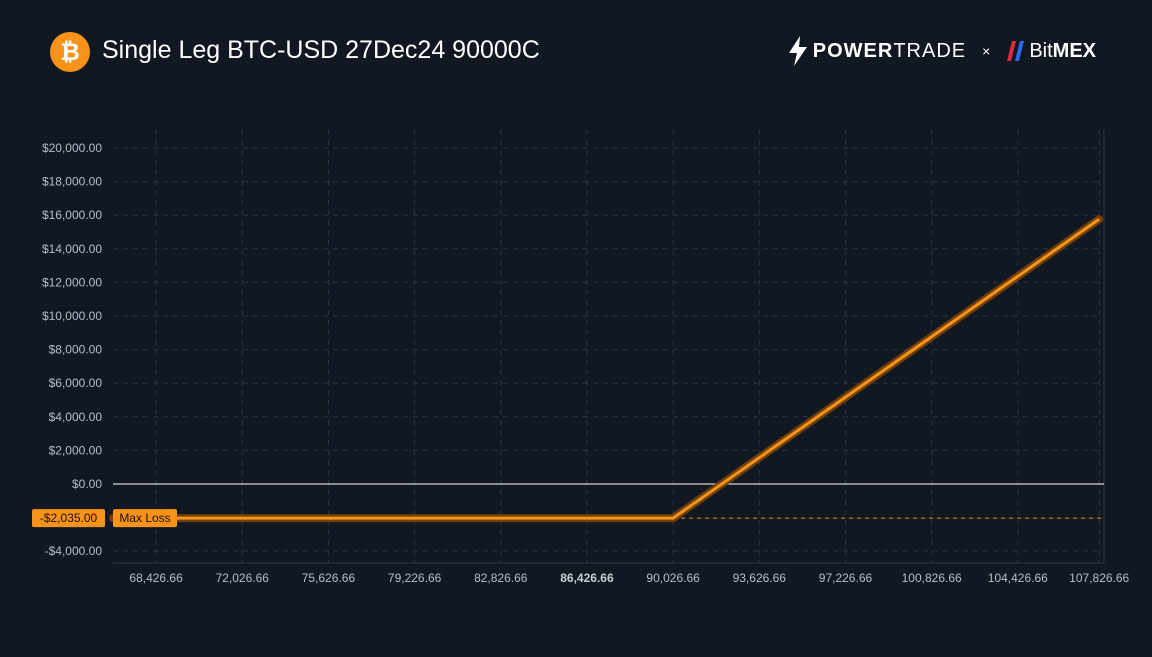 This screenshot has width=1152, height=657. I want to click on x-tick-label: 107,826.66, so click(1099, 578).